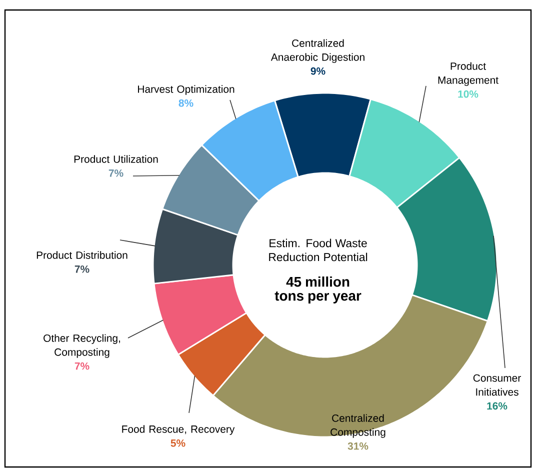  I want to click on data-label: 10%, so click(468, 94).